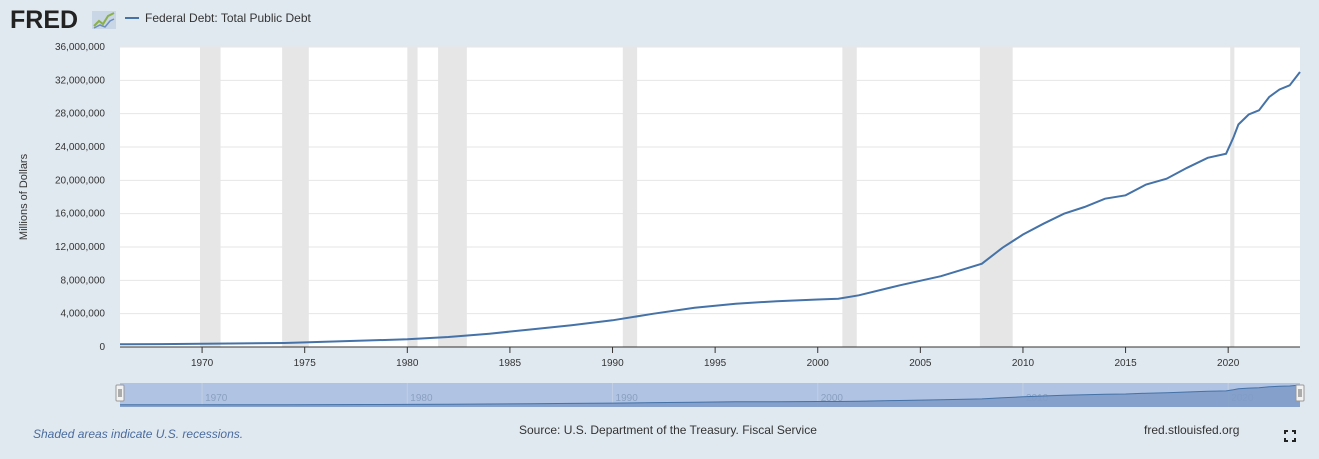 This screenshot has width=1319, height=459. I want to click on fred-logo: FRED, so click(63, 20).